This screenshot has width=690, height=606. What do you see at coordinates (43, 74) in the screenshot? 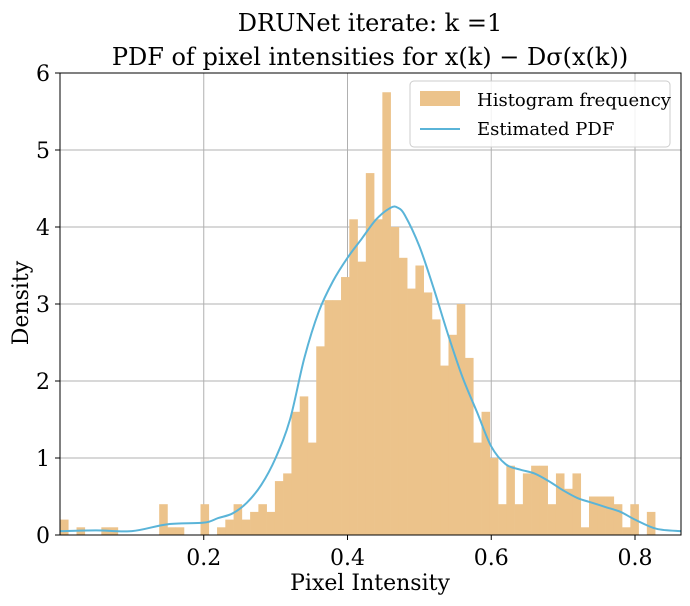
I see `y-tick-label: 6` at bounding box center [43, 74].